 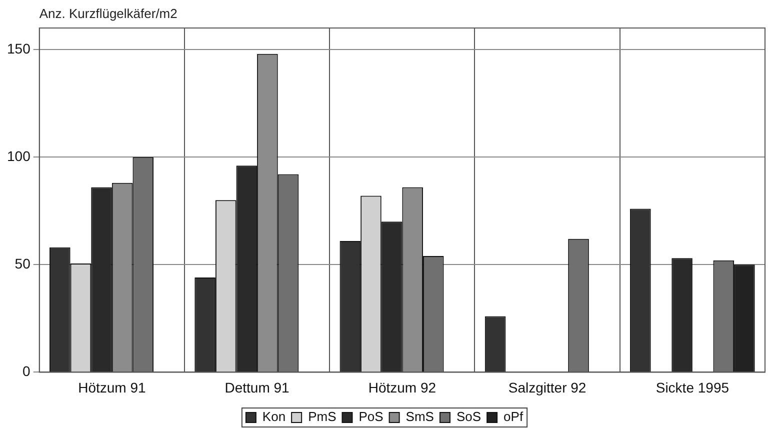 I want to click on x-tick-label: Hötzum 91, so click(x=112, y=387).